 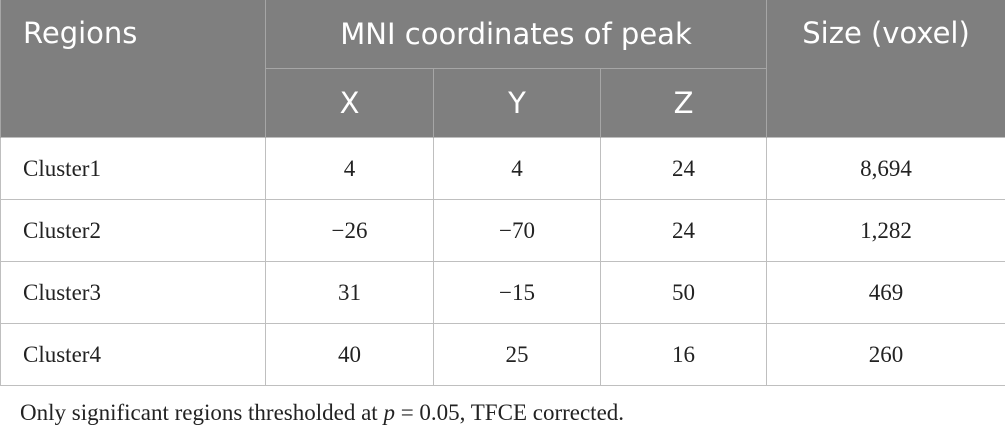 I want to click on value-cell: −70, so click(x=517, y=230).